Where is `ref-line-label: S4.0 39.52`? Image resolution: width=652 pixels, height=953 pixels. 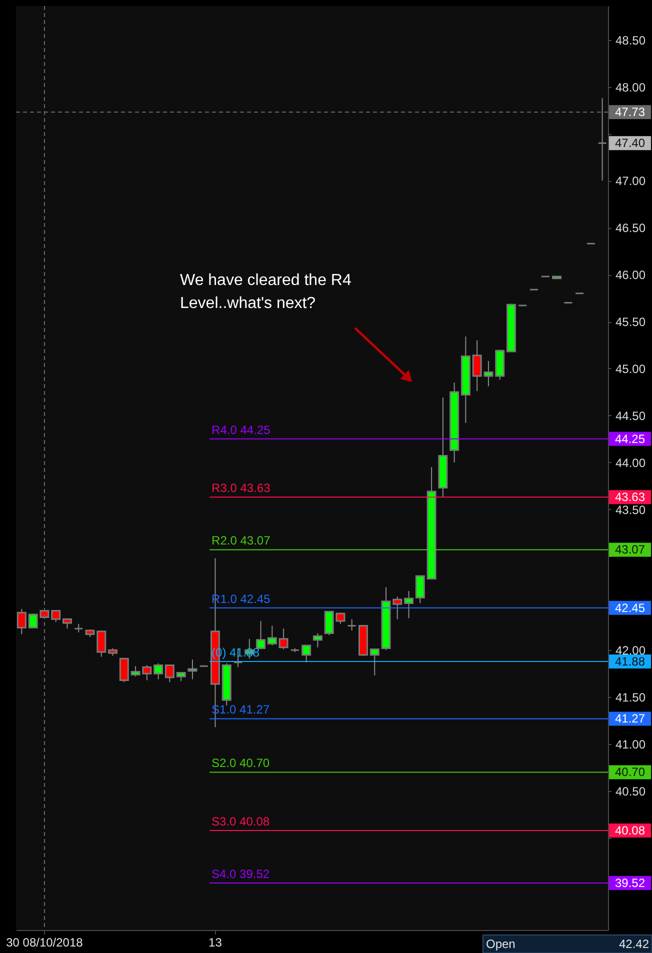
ref-line-label: S4.0 39.52 is located at coordinates (241, 874).